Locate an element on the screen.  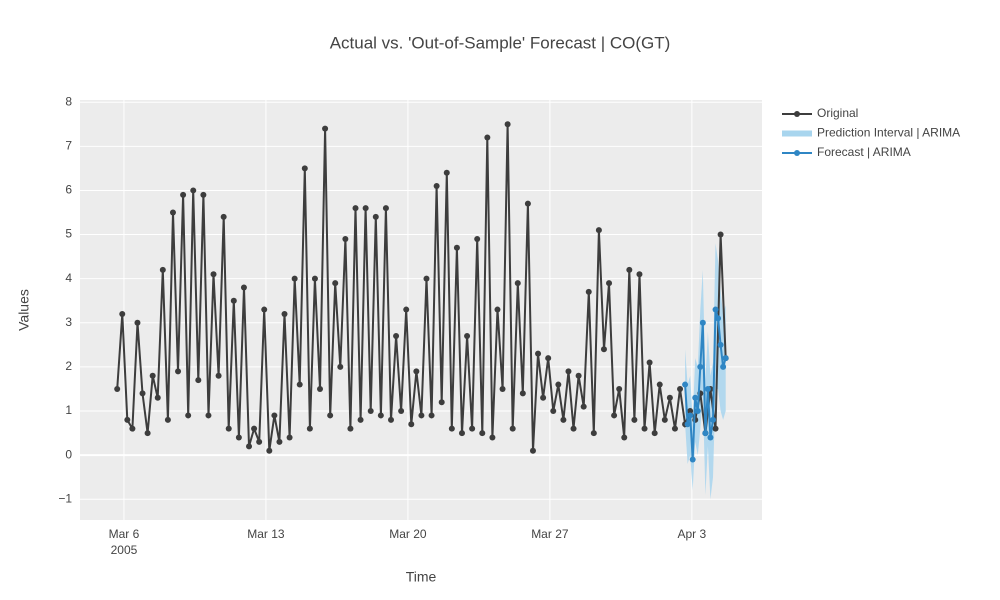
y-tick-label: 5 is located at coordinates (68, 234).